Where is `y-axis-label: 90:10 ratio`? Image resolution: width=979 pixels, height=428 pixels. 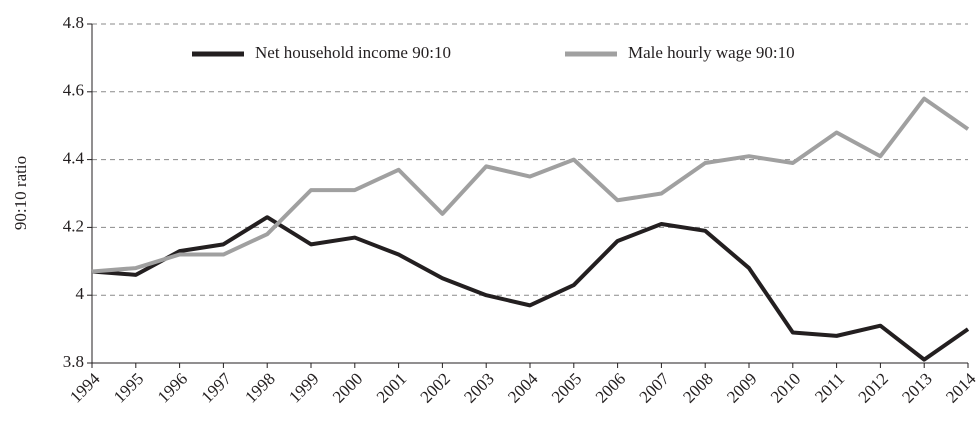
y-axis-label: 90:10 ratio is located at coordinates (20, 193).